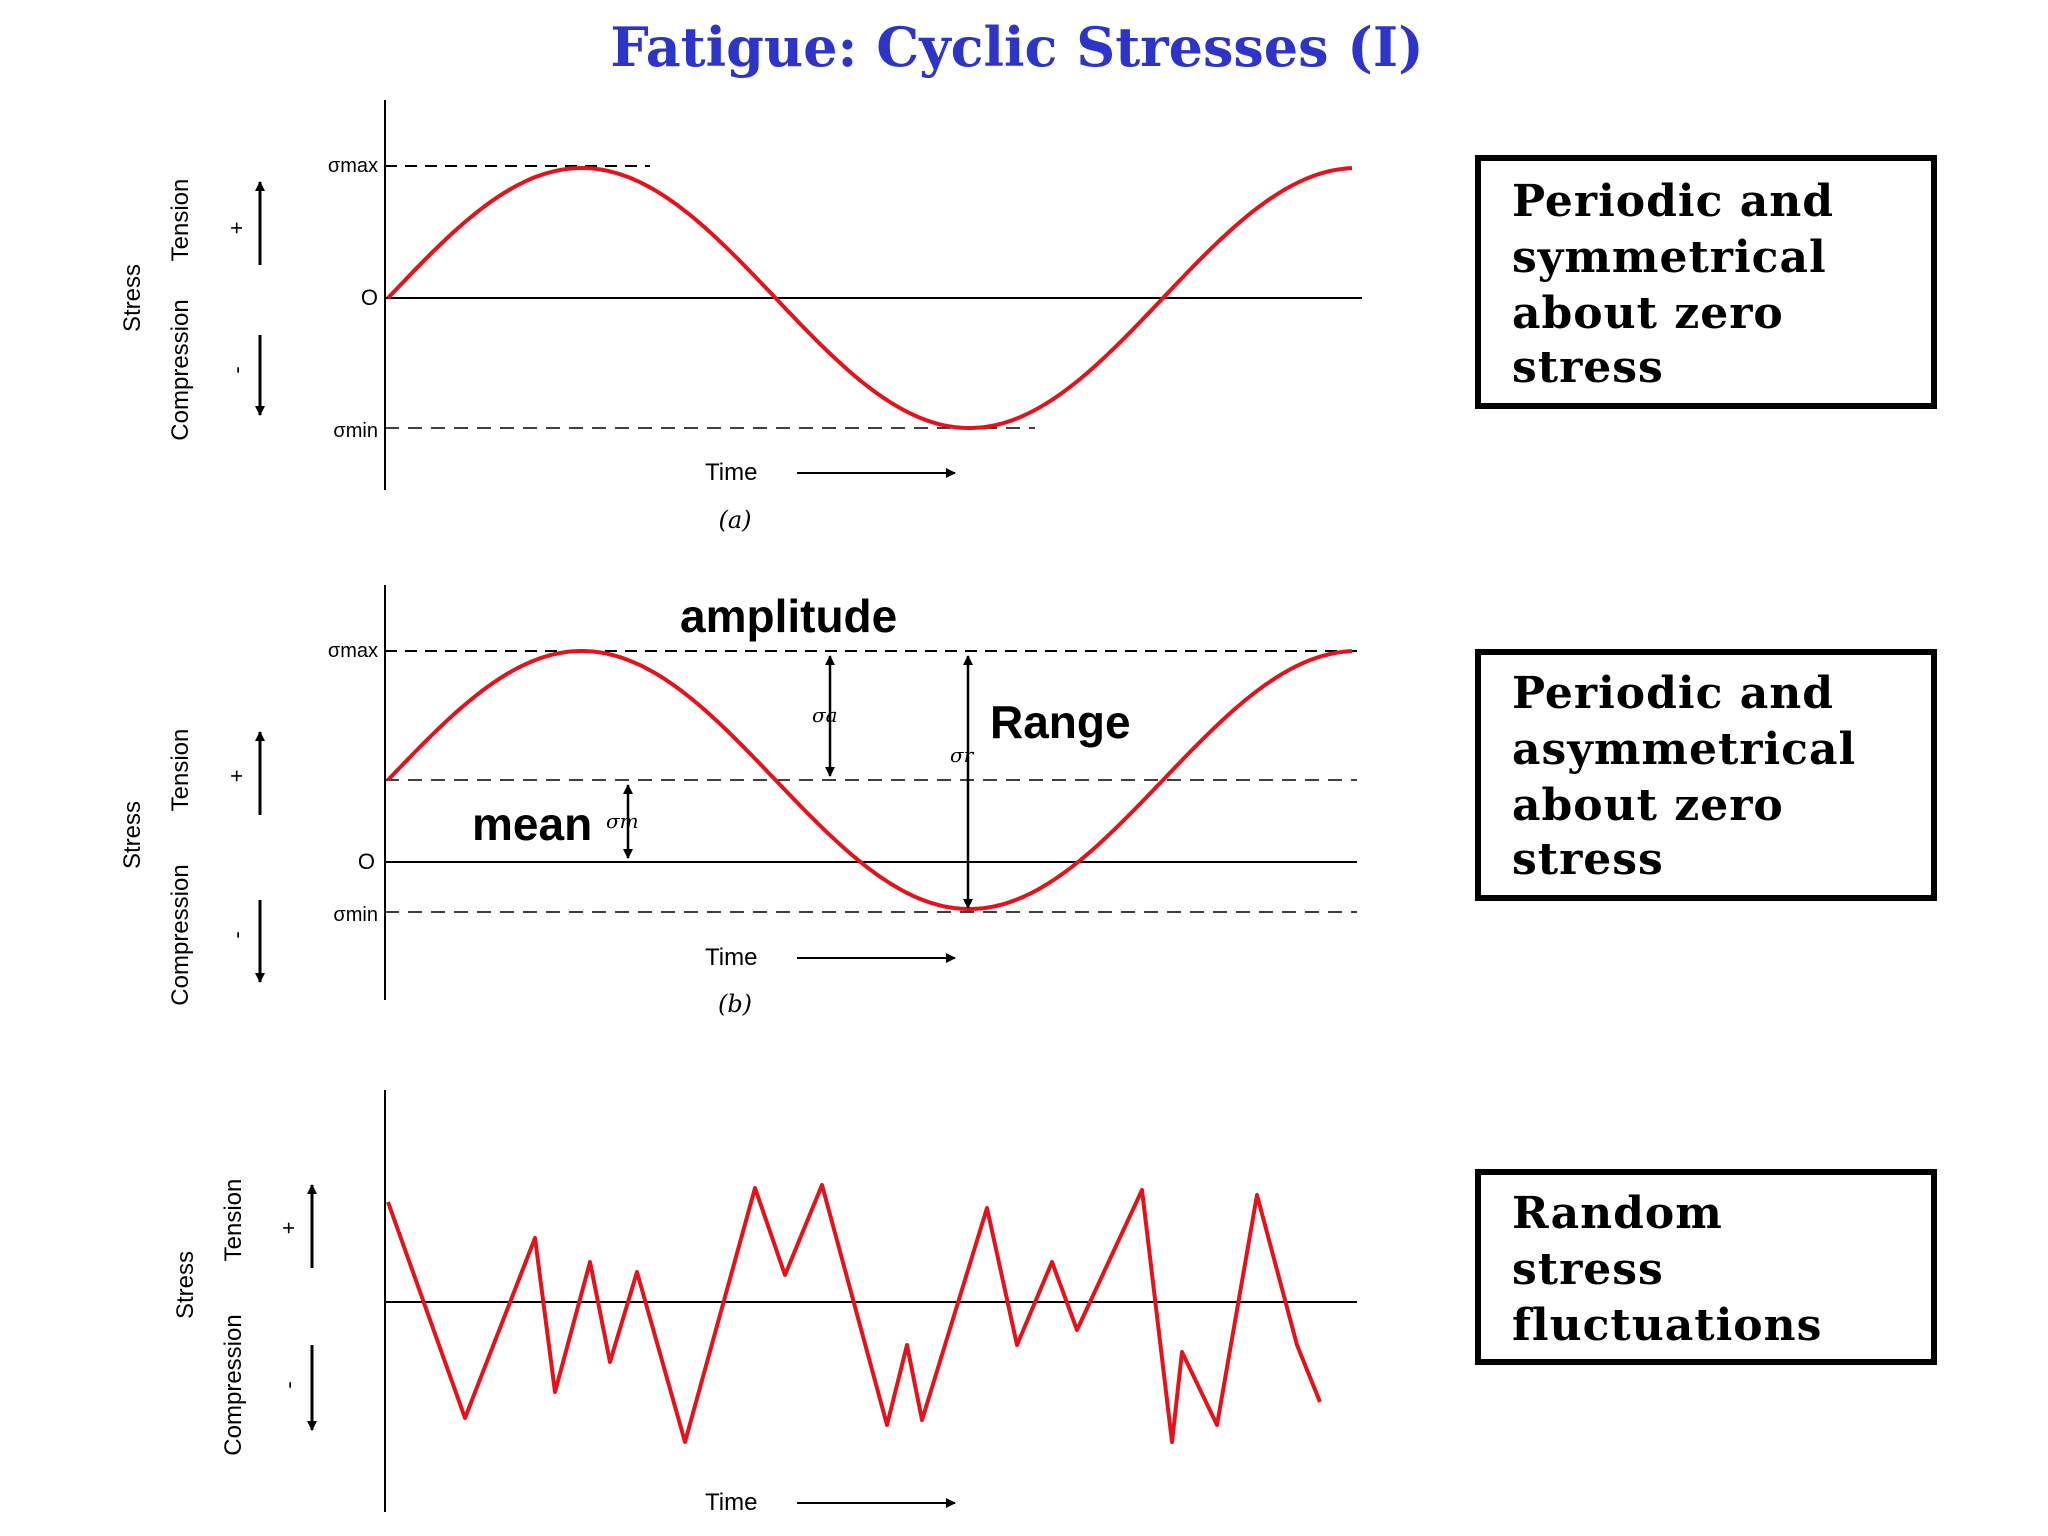  Describe the element at coordinates (180, 369) in the screenshot. I see `panel-a-compression-label: Compression` at that location.